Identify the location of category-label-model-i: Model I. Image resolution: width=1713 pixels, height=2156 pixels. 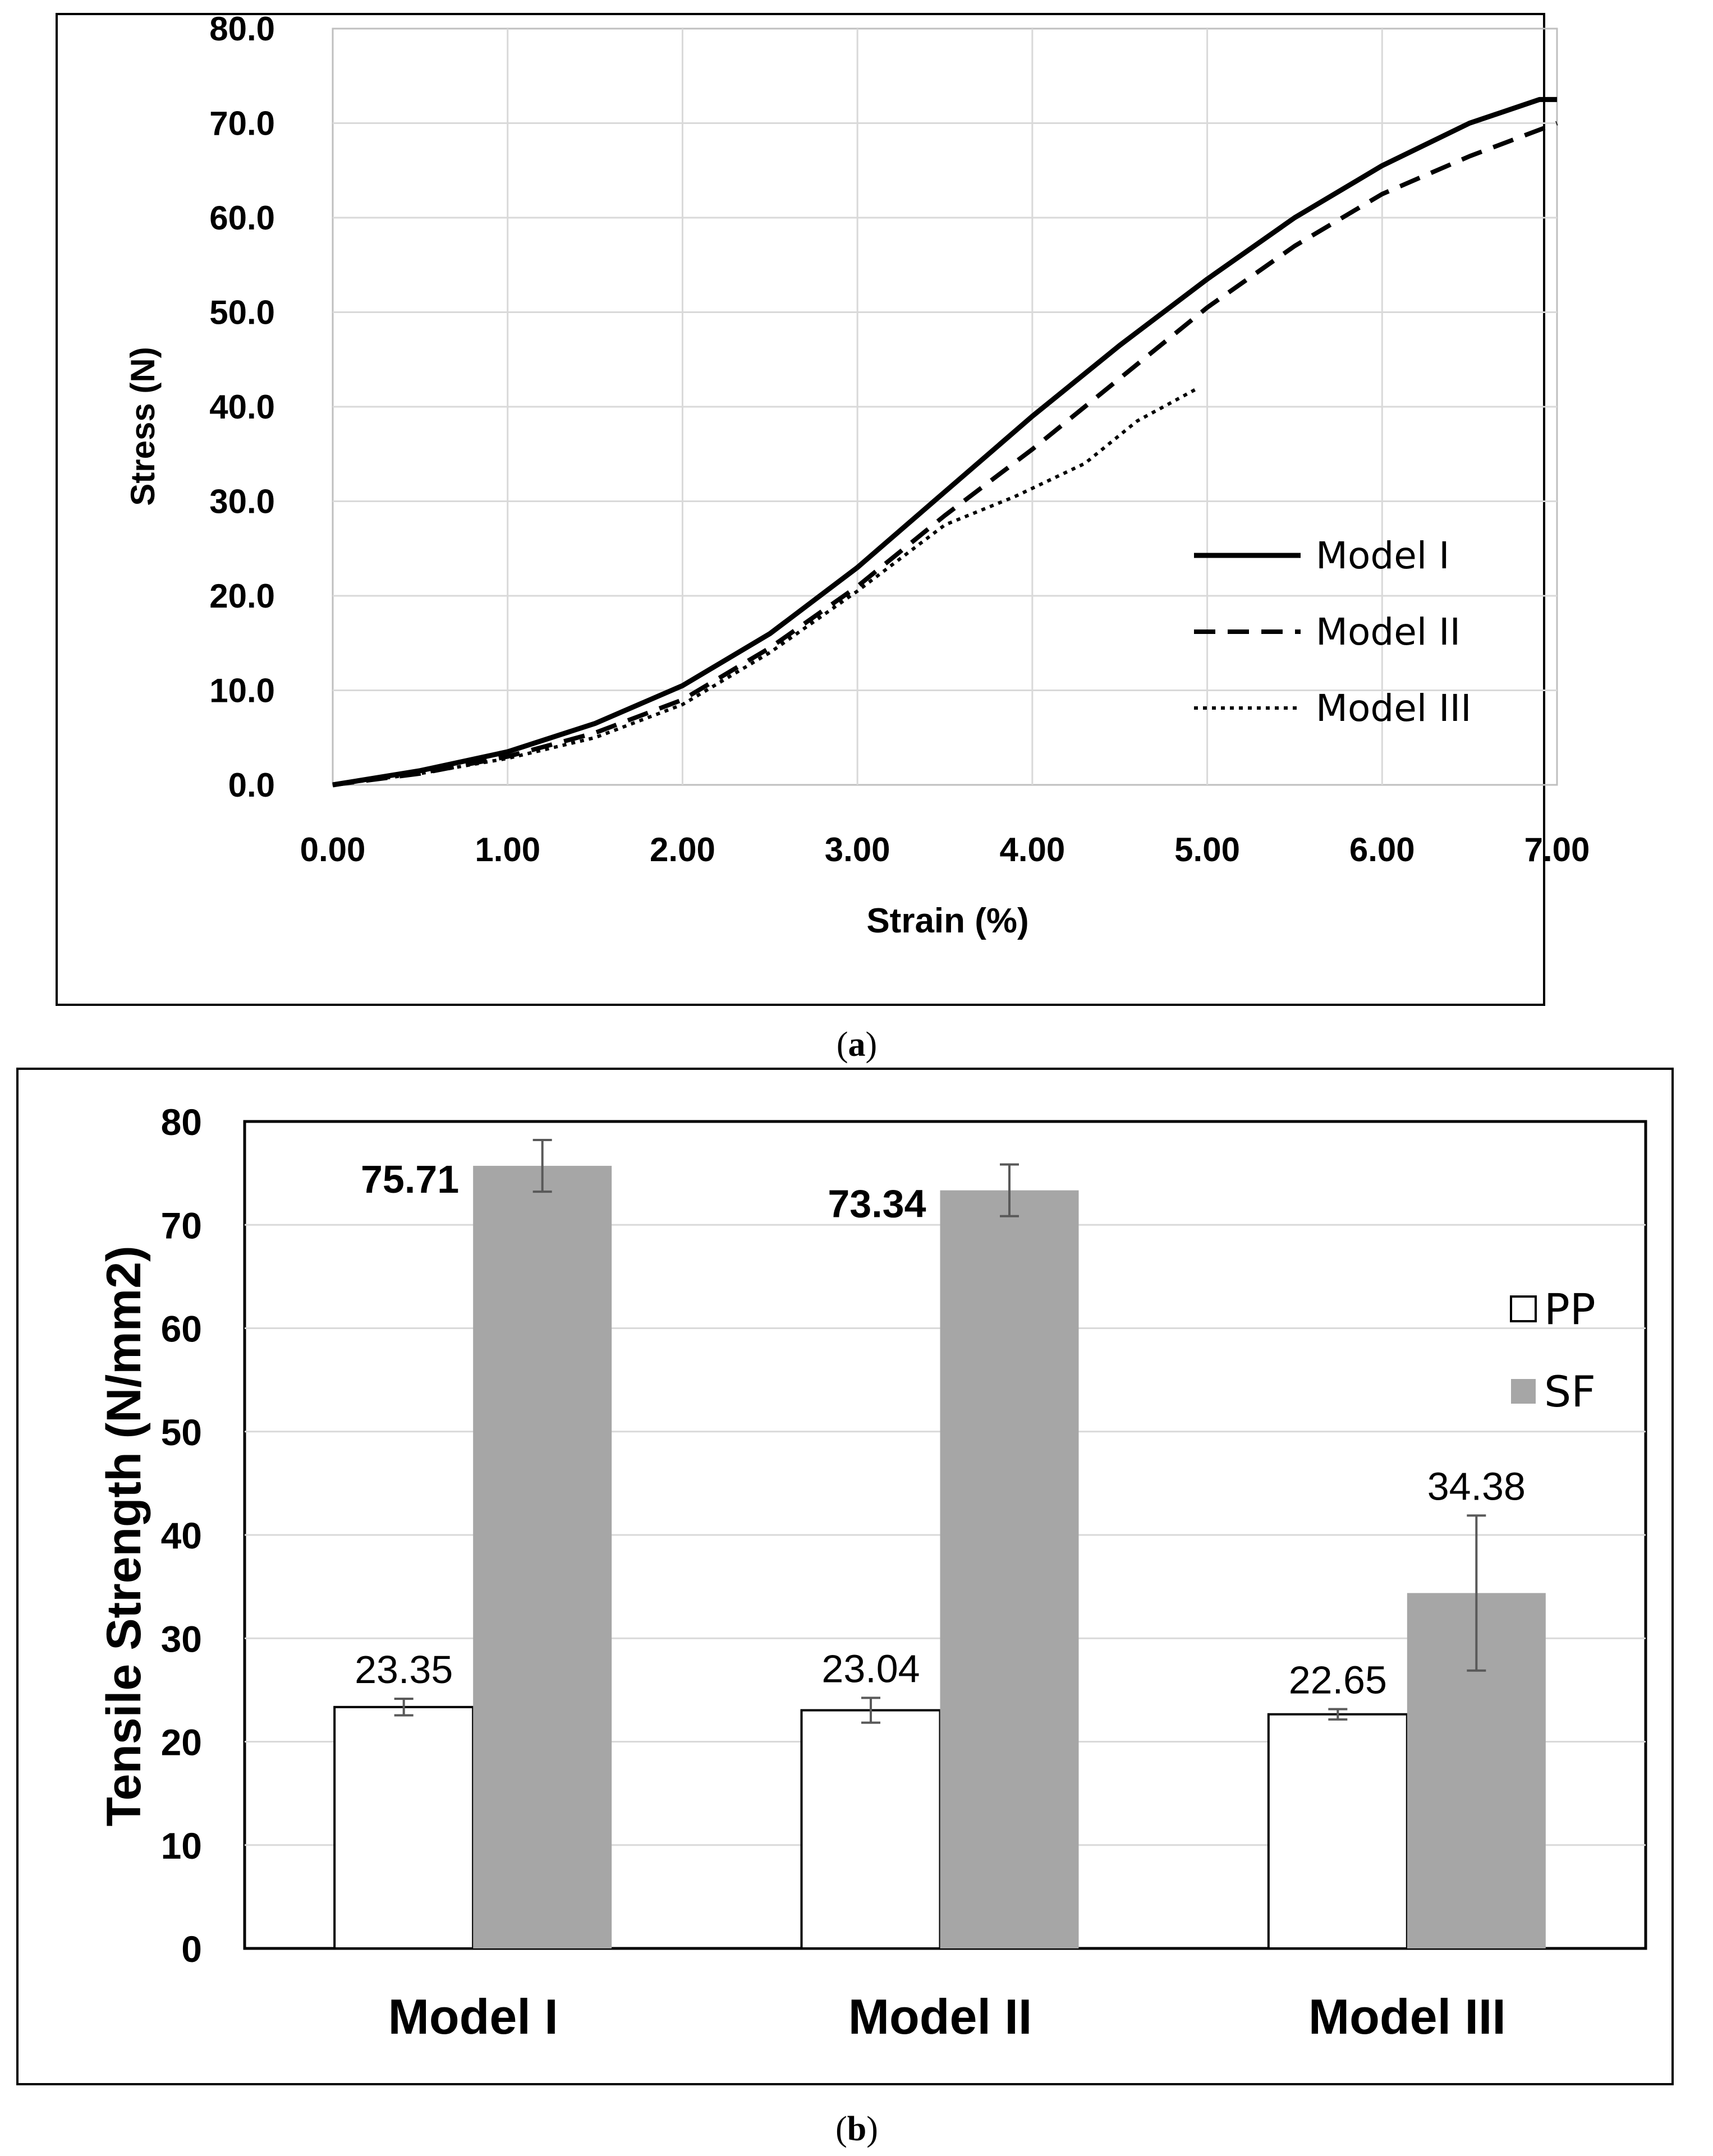
(473, 2016).